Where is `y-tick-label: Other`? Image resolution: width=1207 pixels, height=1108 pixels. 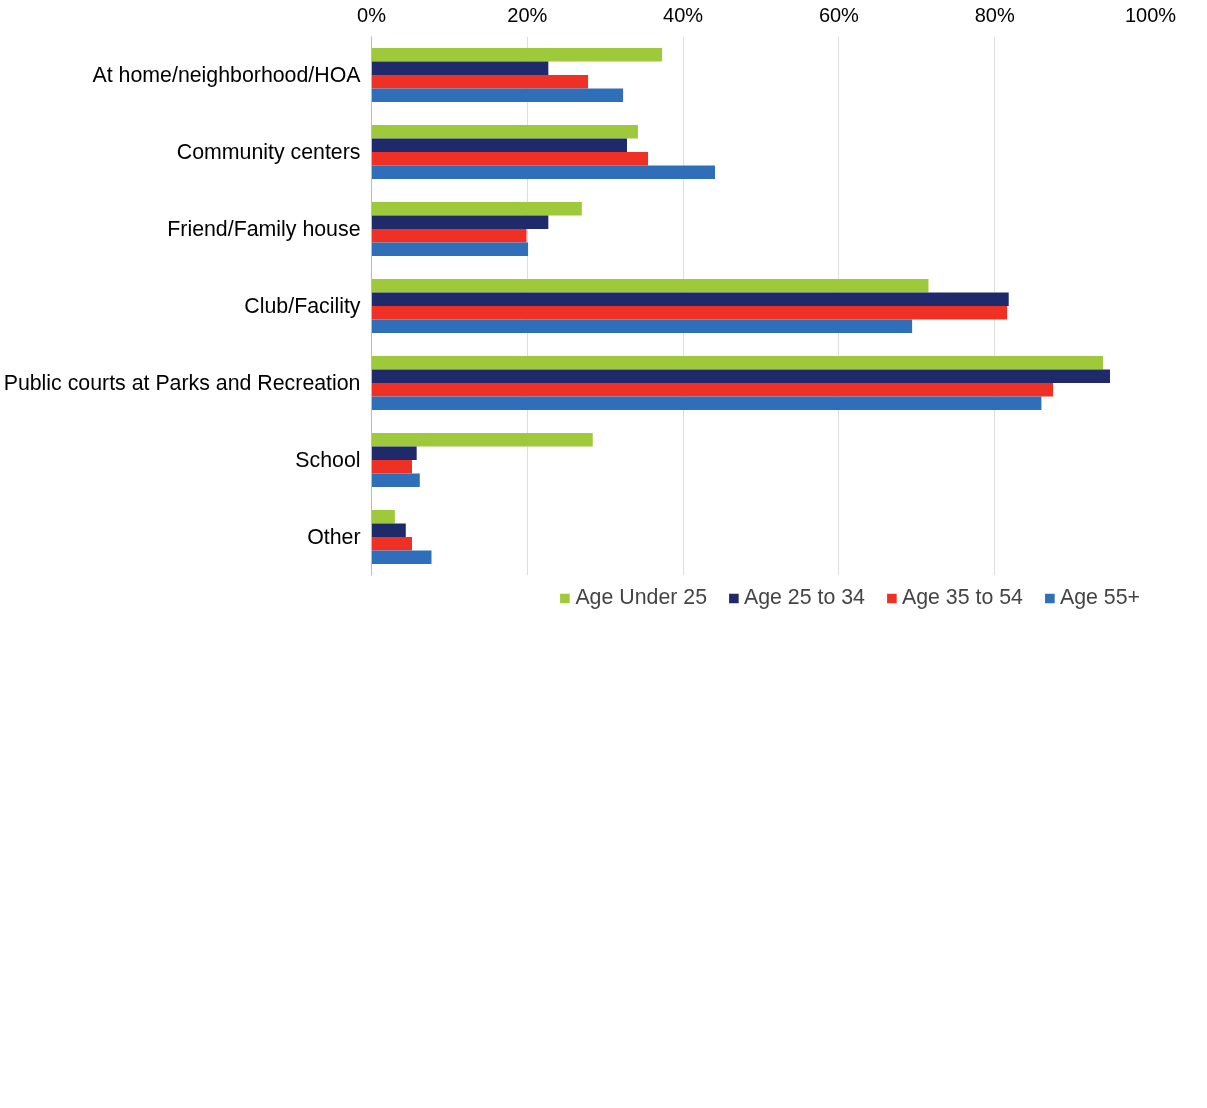
y-tick-label: Other is located at coordinates (334, 537).